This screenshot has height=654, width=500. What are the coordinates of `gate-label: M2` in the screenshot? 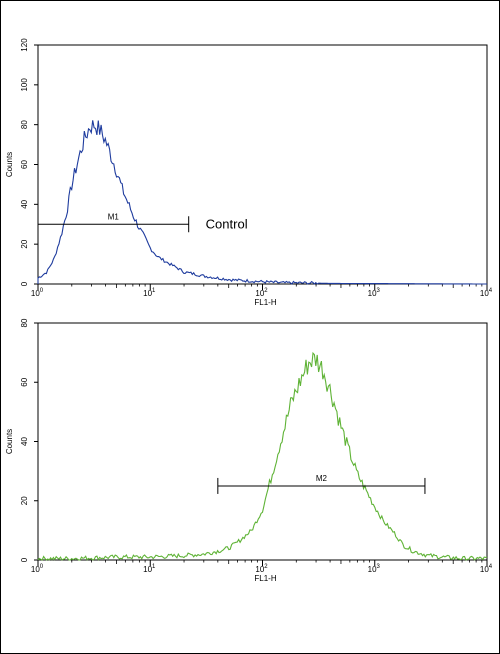 It's located at (322, 478).